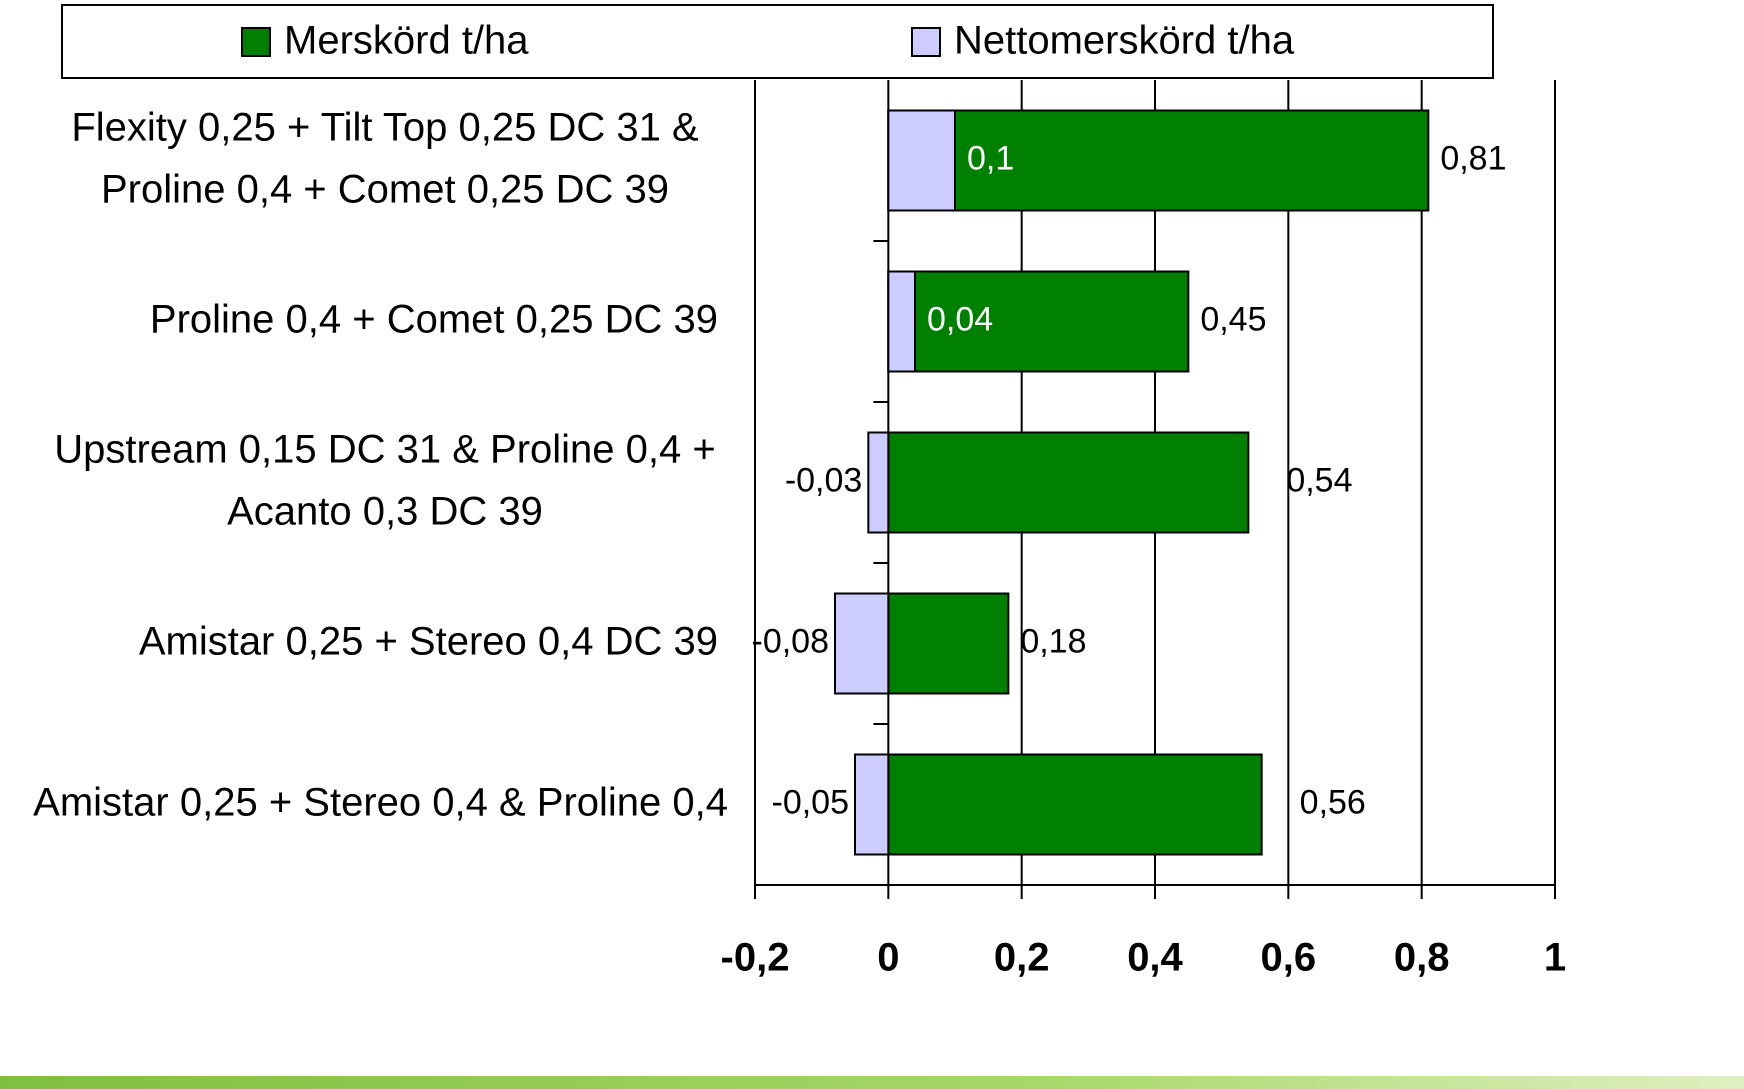 This screenshot has height=1089, width=1744. What do you see at coordinates (1319, 480) in the screenshot?
I see `value-label: 0,54` at bounding box center [1319, 480].